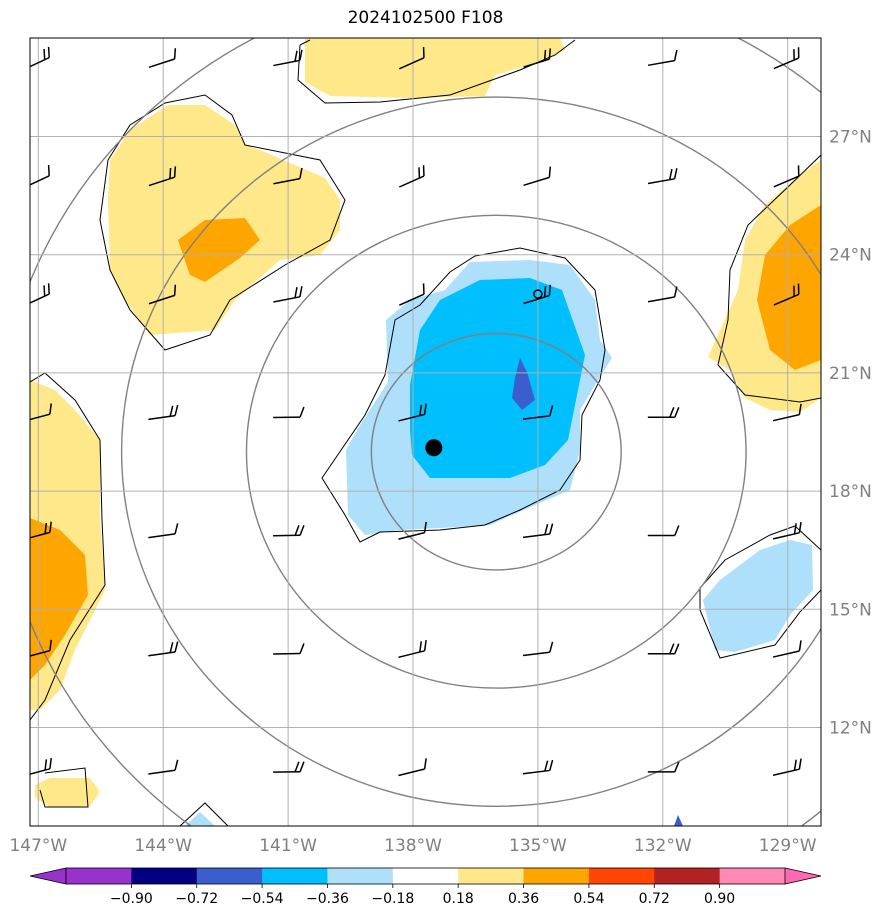 This screenshot has height=924, width=891. What do you see at coordinates (288, 846) in the screenshot?
I see `longitude-tick-label: 141°W` at bounding box center [288, 846].